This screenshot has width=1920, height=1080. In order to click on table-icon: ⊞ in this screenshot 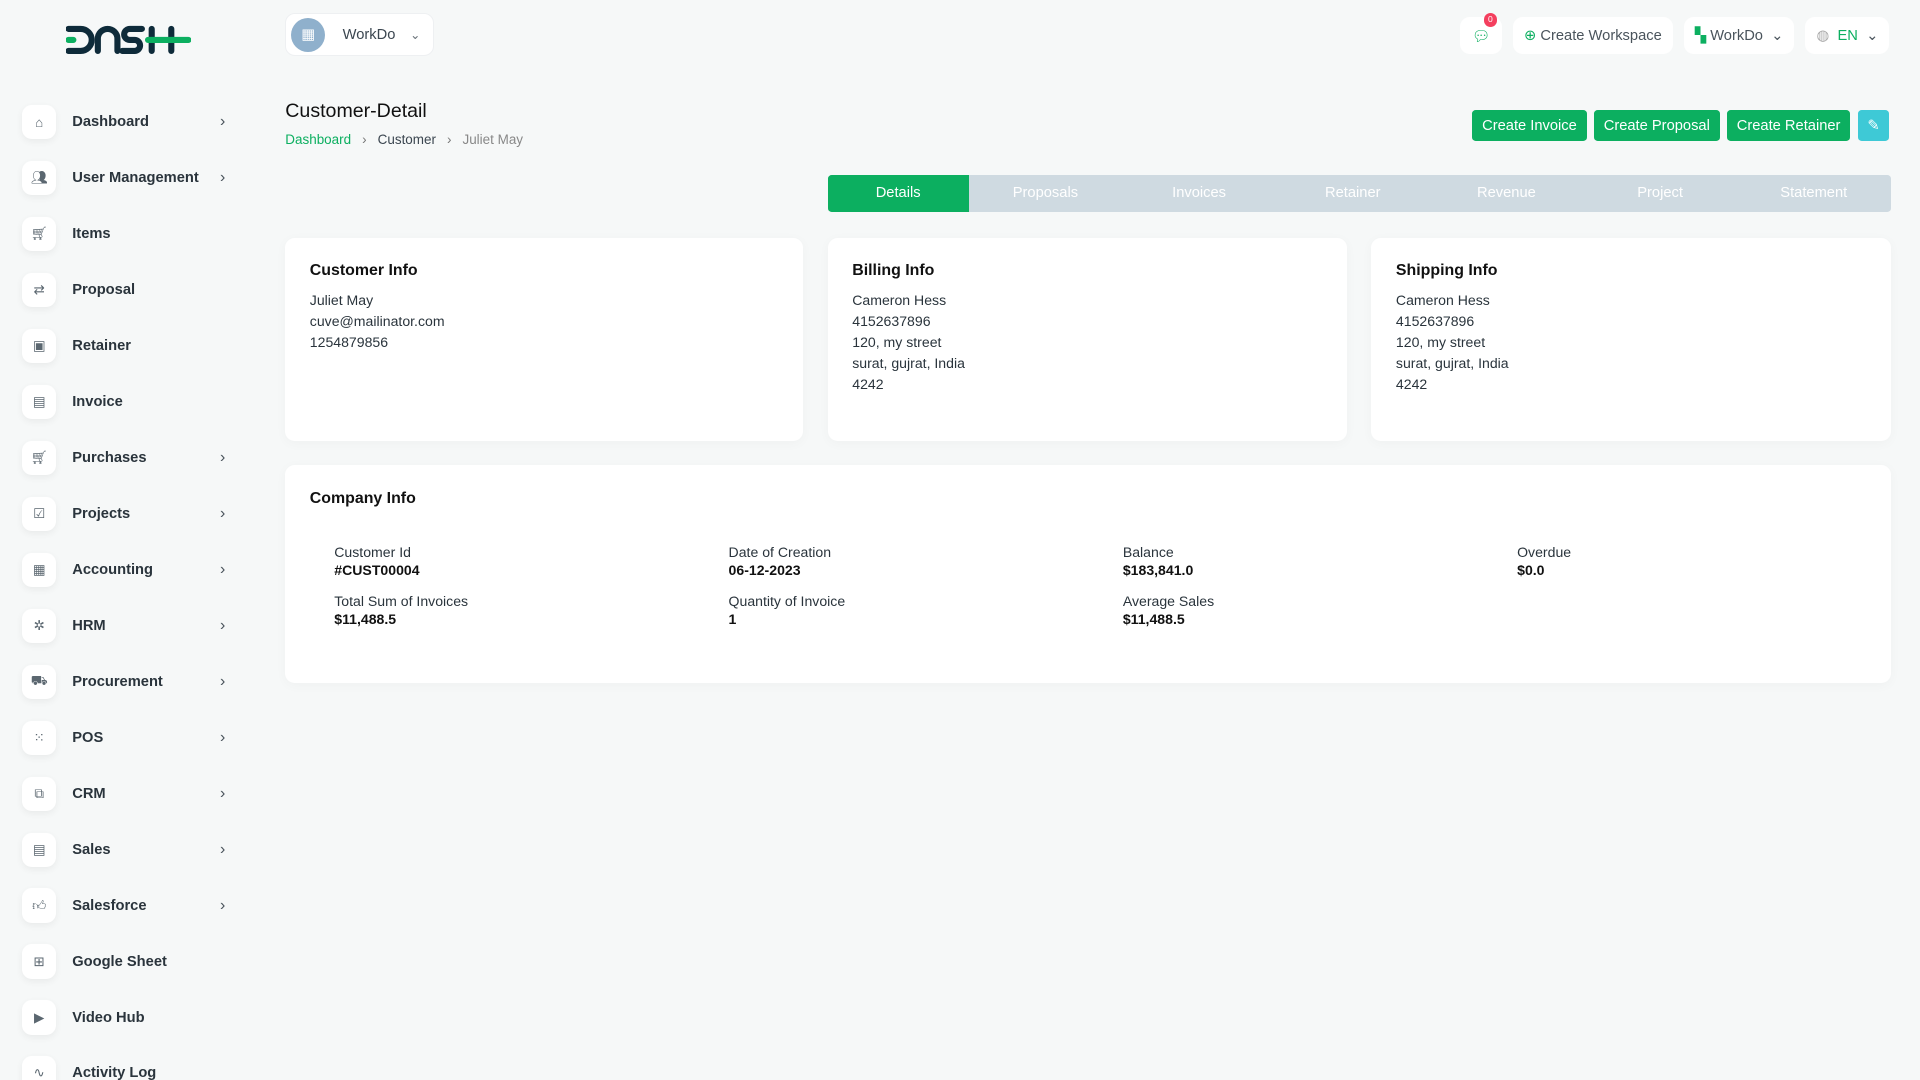, I will do `click(39, 961)`.